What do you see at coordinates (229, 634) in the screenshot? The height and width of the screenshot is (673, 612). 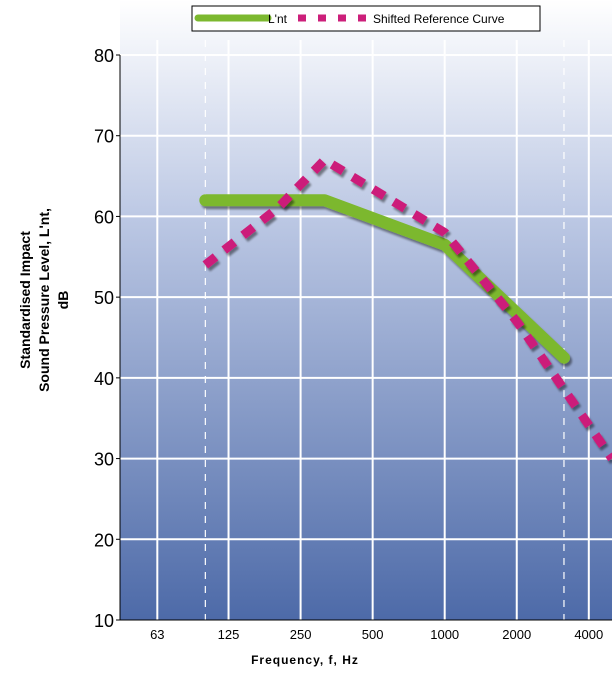 I see `x-tick-label-125: 125` at bounding box center [229, 634].